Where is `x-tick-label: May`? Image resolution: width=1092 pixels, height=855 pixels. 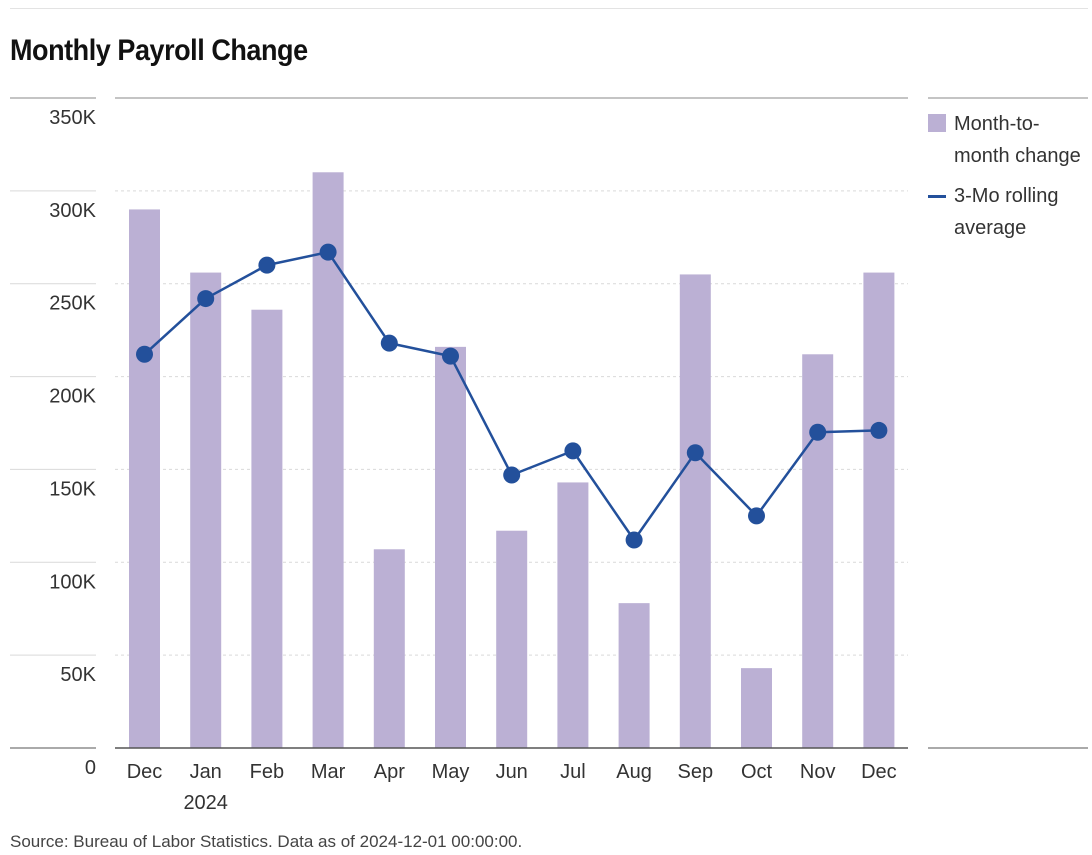
x-tick-label: May is located at coordinates (451, 772).